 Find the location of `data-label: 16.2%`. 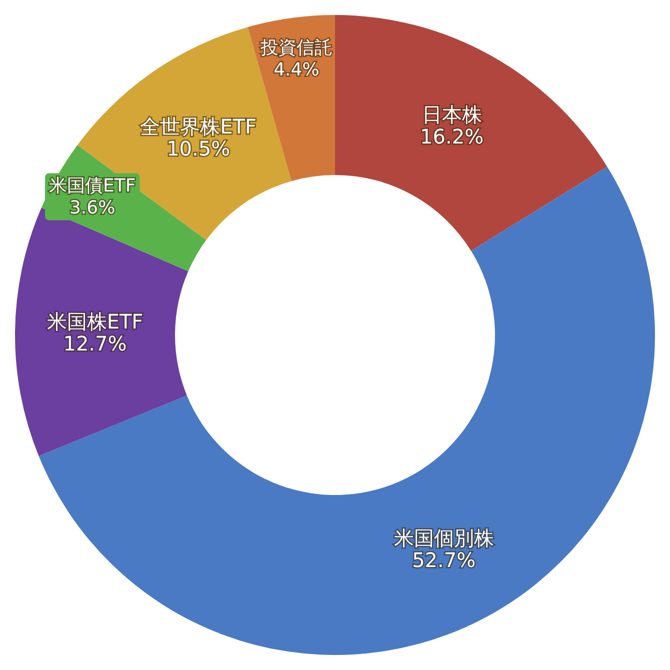

data-label: 16.2% is located at coordinates (452, 136).